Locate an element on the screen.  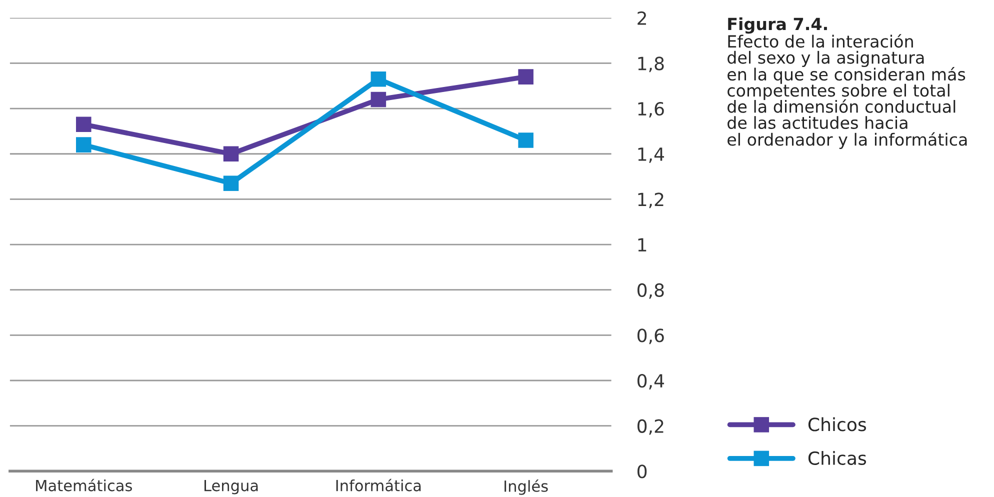
y-tick-label: 1,6 is located at coordinates (651, 110).